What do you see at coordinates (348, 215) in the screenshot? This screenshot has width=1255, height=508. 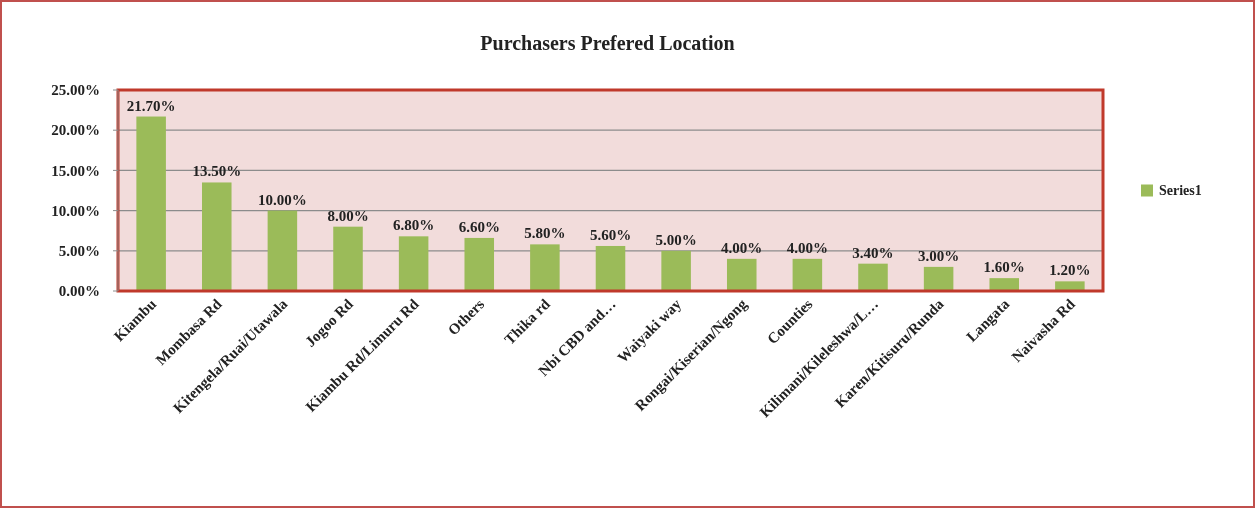 I see `data-label: 8.00%` at bounding box center [348, 215].